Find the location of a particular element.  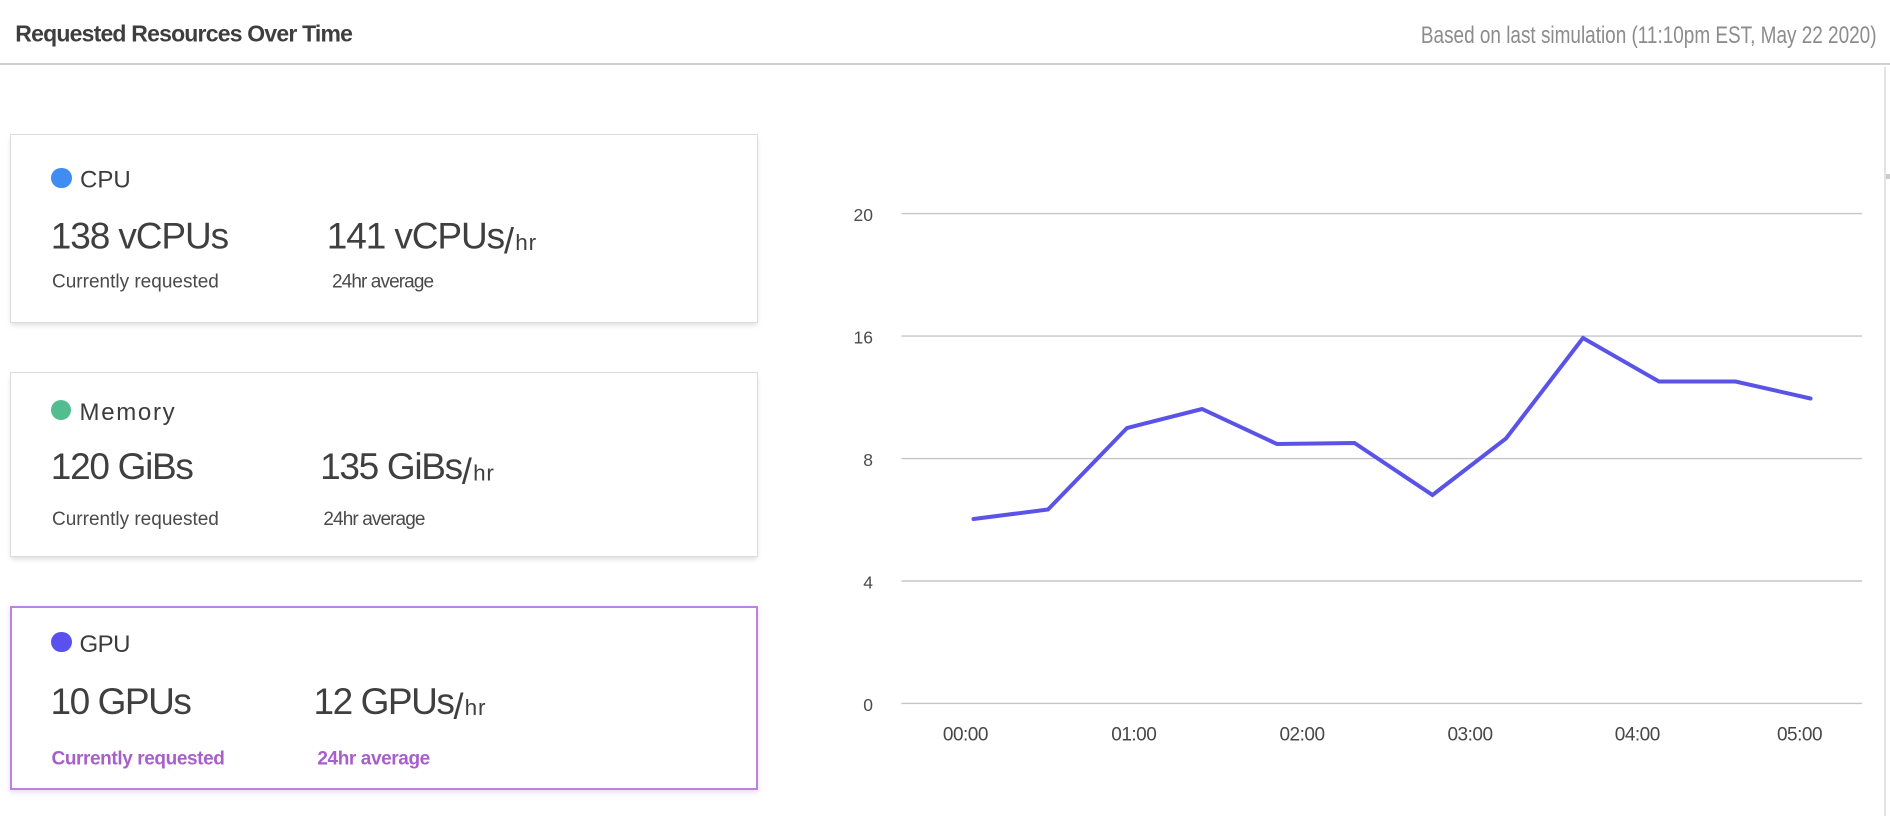

svg-text: 120 GiBs is located at coordinates (122, 466).